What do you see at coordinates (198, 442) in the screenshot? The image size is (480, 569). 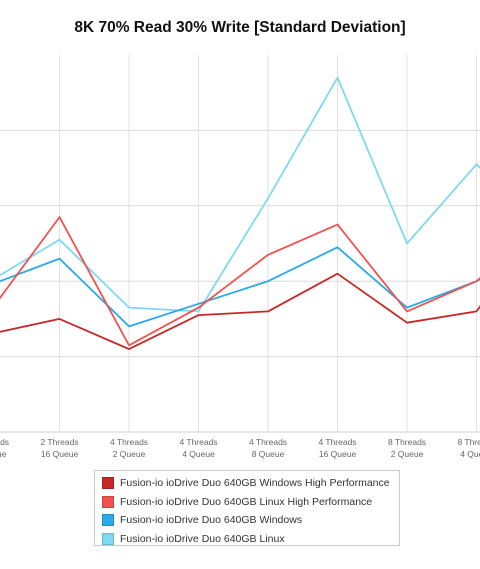 I see `x-tick-label-3-line-0: 4 Threads` at bounding box center [198, 442].